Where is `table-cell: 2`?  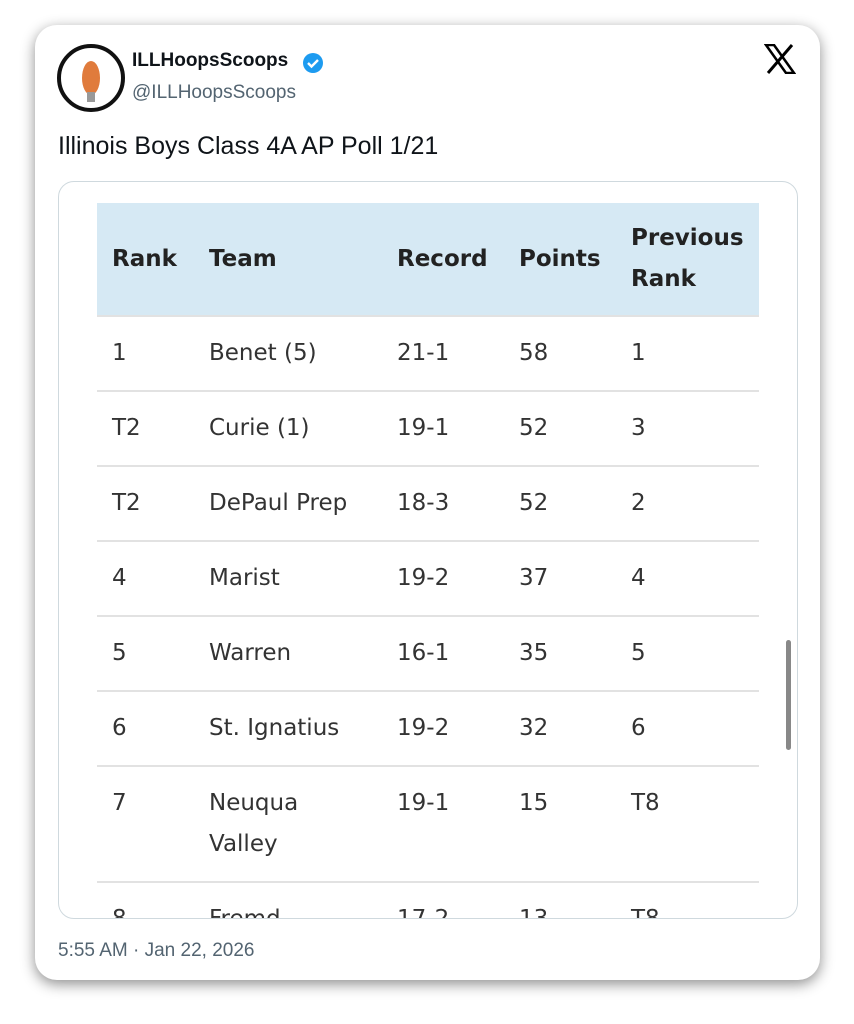 table-cell: 2 is located at coordinates (687, 503).